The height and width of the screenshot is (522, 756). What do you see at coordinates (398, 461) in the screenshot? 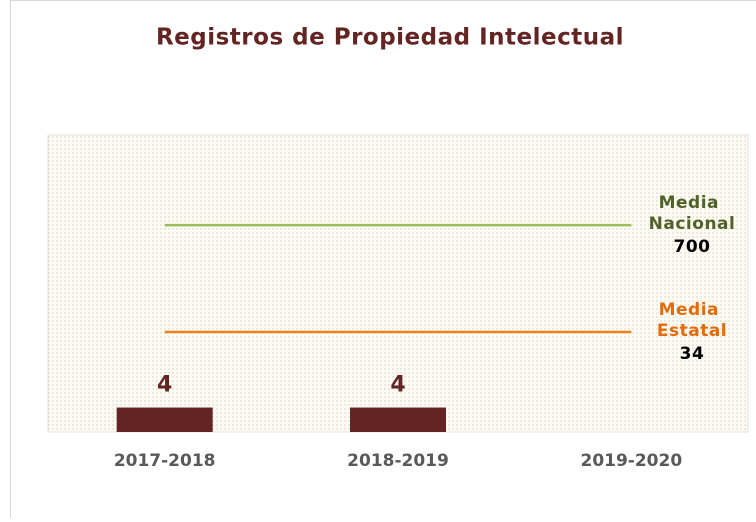
I see `x-tick-label: 2018-2019` at bounding box center [398, 461].